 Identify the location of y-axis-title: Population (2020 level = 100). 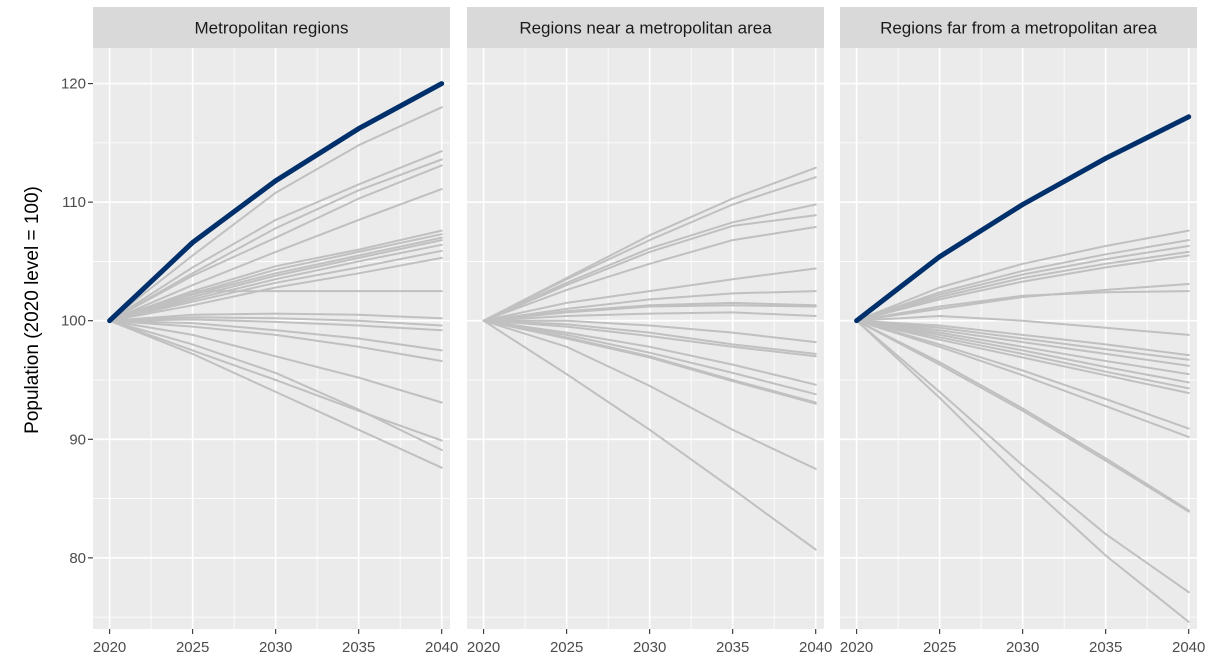
(32, 310).